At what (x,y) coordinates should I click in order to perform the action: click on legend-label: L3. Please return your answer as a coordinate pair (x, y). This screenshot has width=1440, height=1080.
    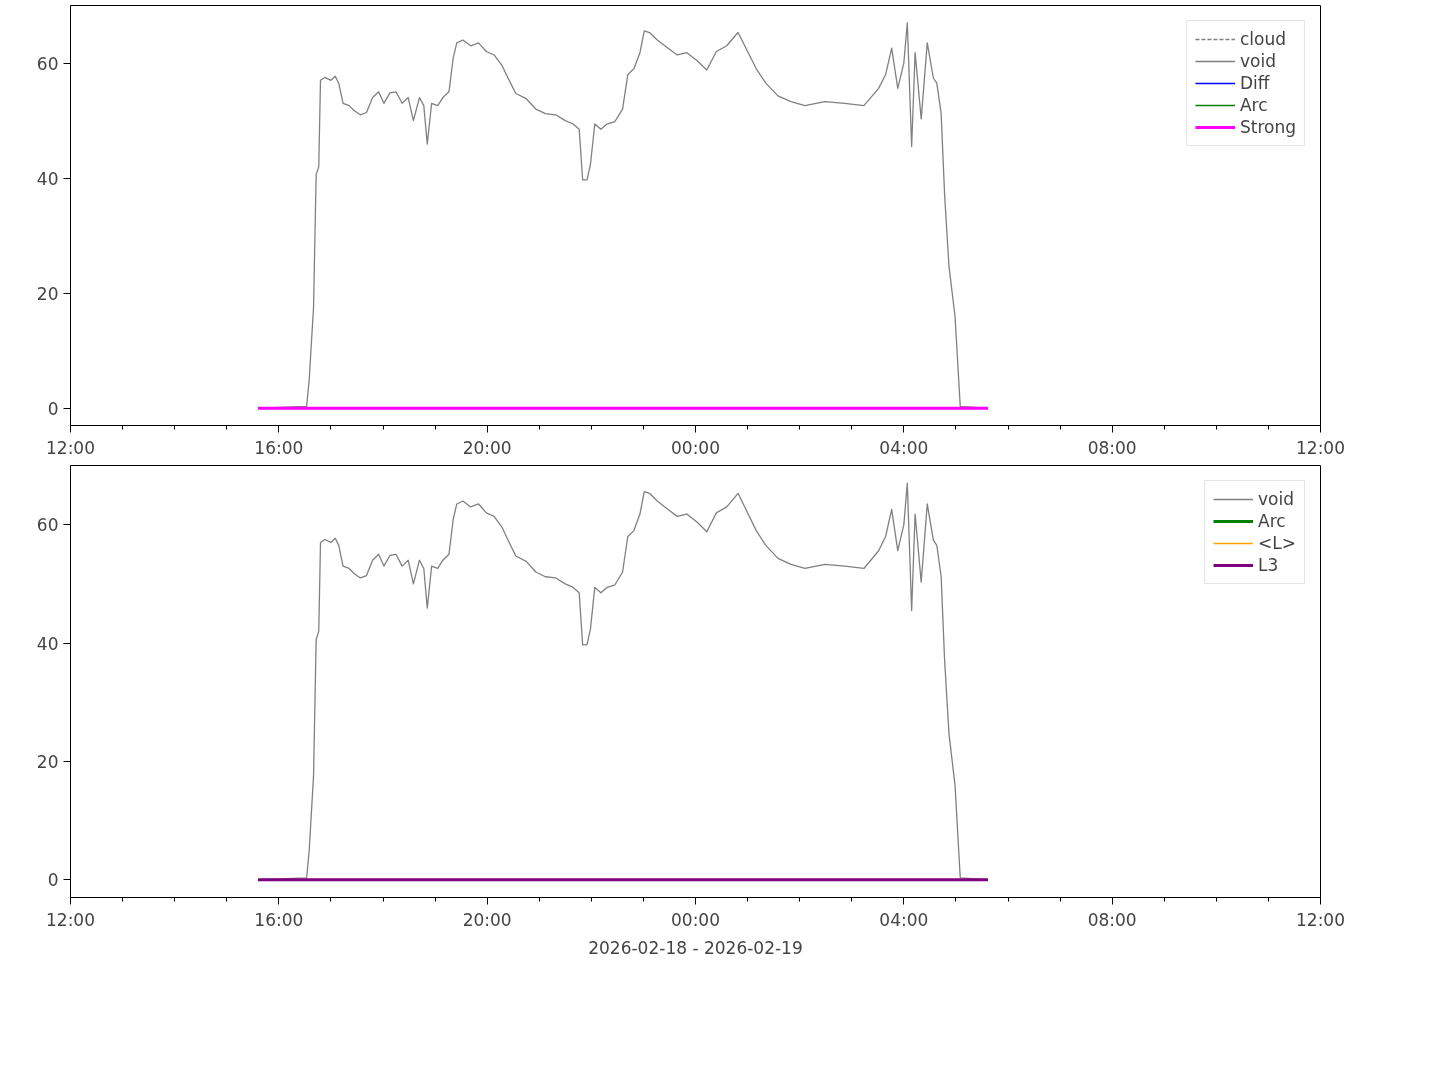
    Looking at the image, I should click on (1268, 565).